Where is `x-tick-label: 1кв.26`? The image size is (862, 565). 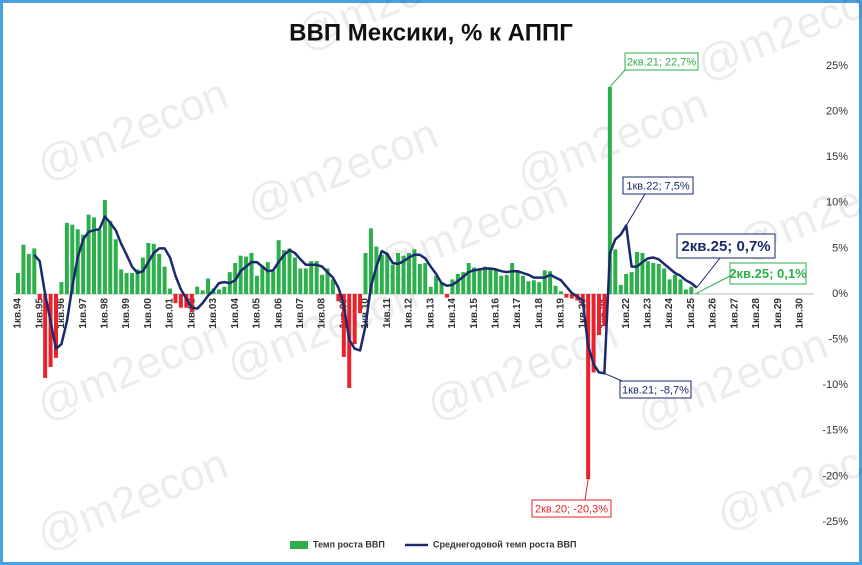
x-tick-label: 1кв.26 is located at coordinates (713, 313).